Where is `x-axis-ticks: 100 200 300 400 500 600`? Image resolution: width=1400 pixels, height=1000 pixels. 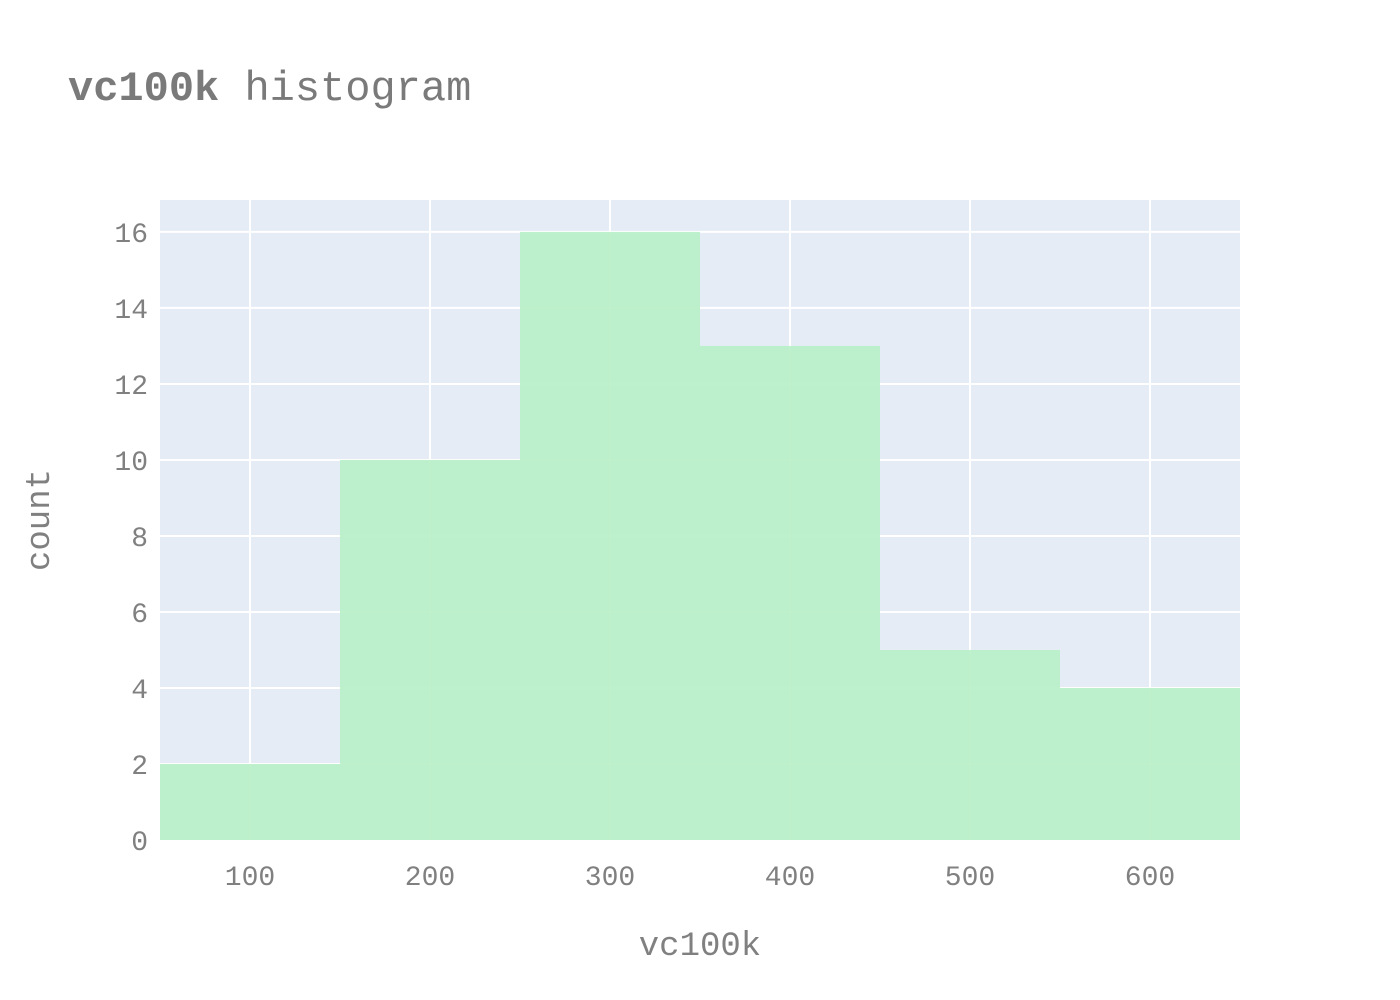 x-axis-ticks: 100 200 300 400 500 600 is located at coordinates (700, 878).